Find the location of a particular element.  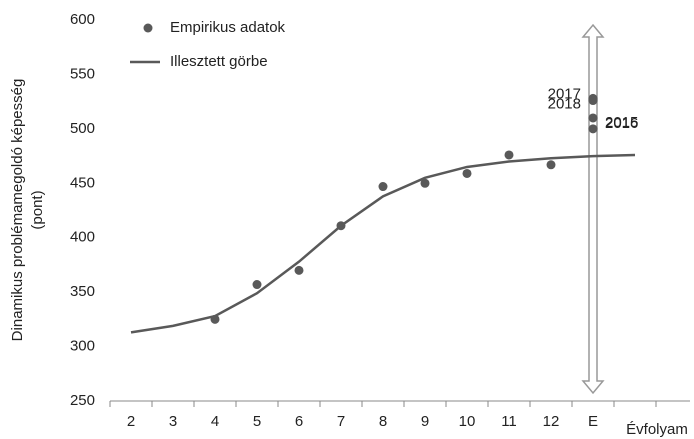

y-tick-label: 350 is located at coordinates (82, 291).